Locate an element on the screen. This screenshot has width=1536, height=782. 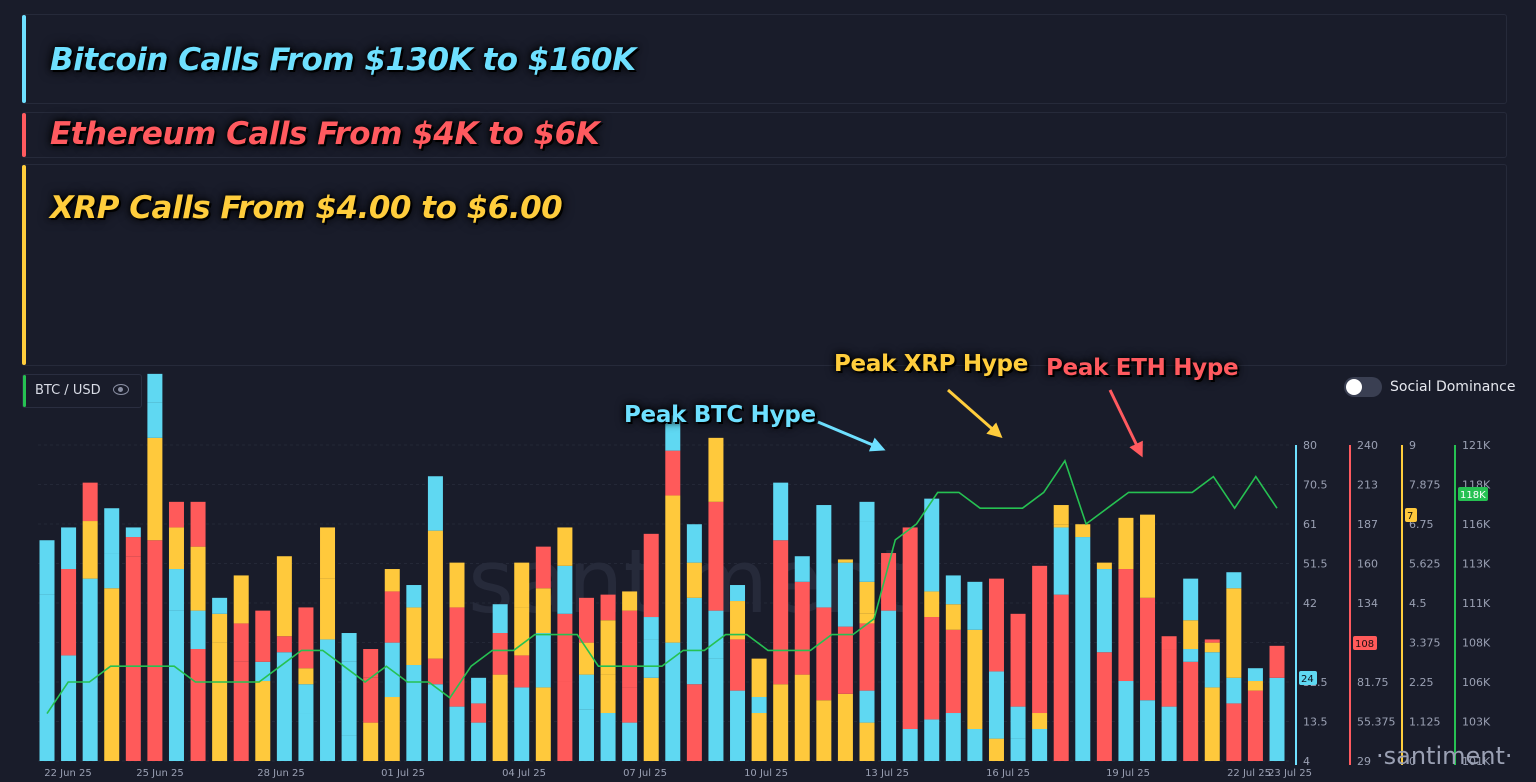
axis-value-badge-label: 118K is located at coordinates (1473, 495).